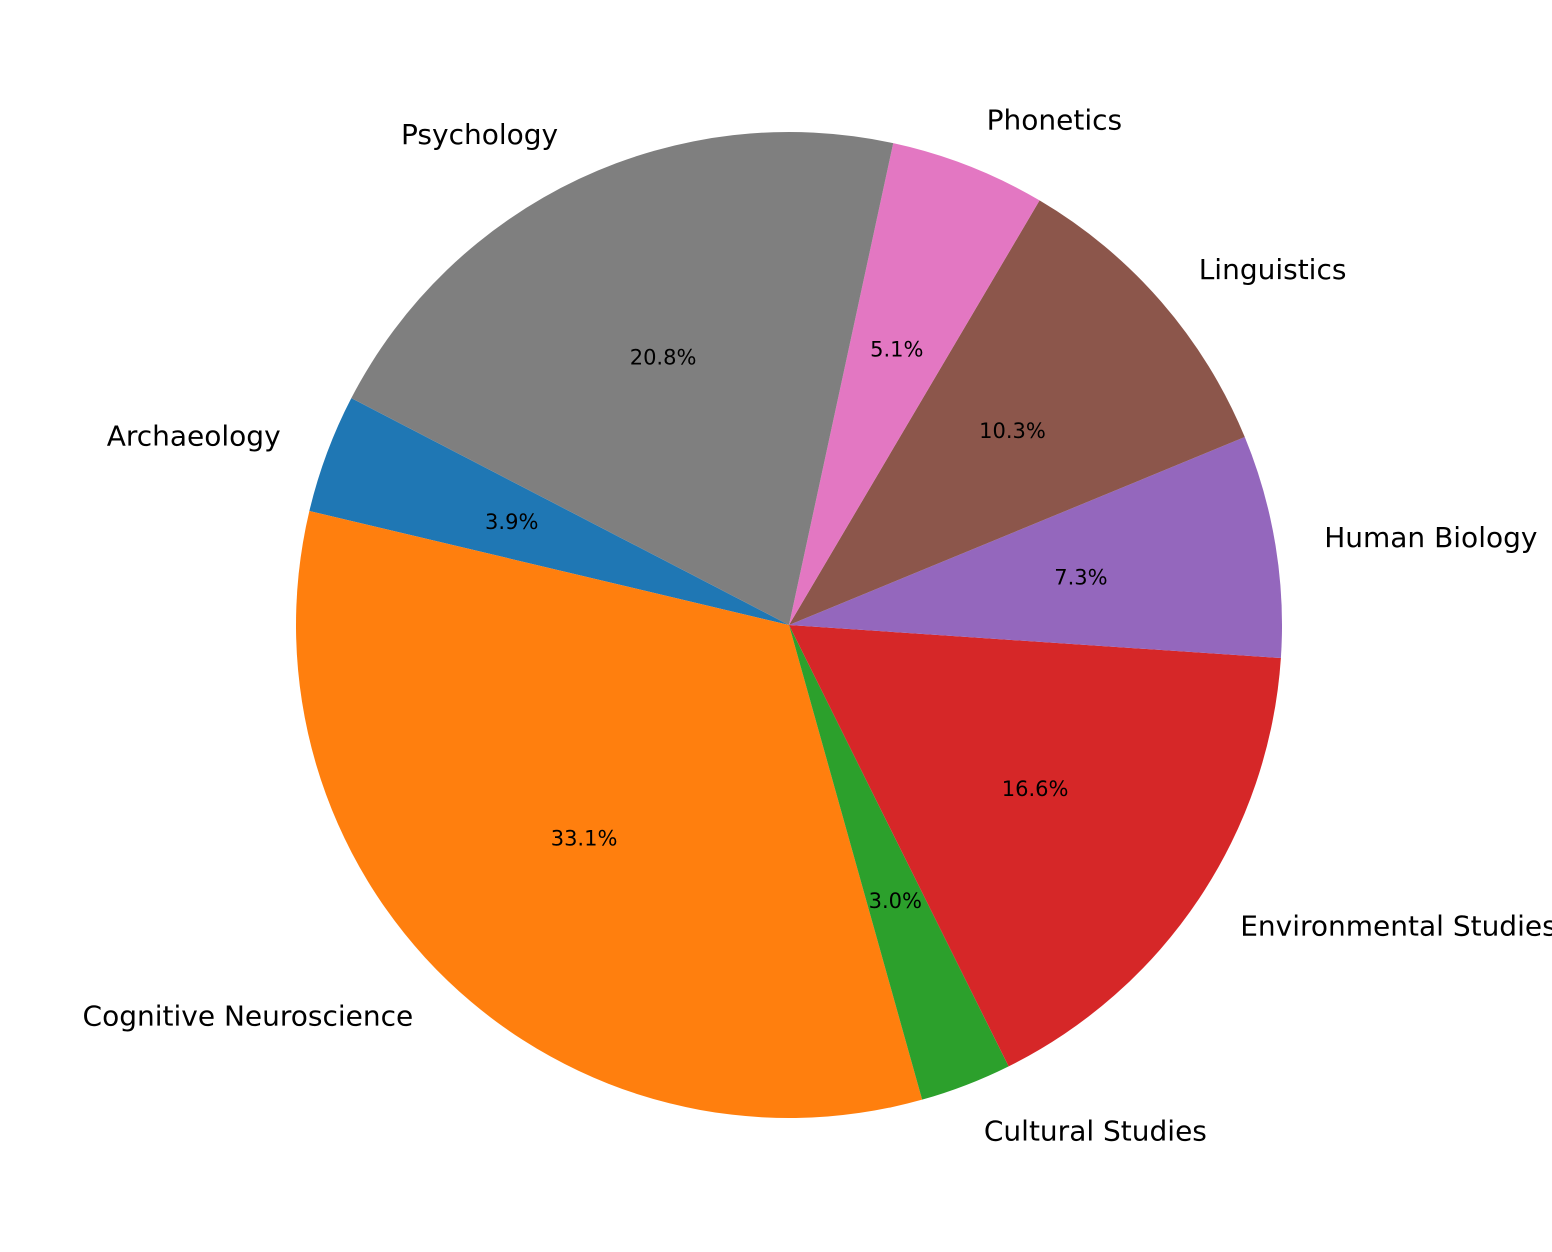  Describe the element at coordinates (248, 1016) in the screenshot. I see `category-label-cognitive-neuroscience: Cognitive Neuroscience` at that location.